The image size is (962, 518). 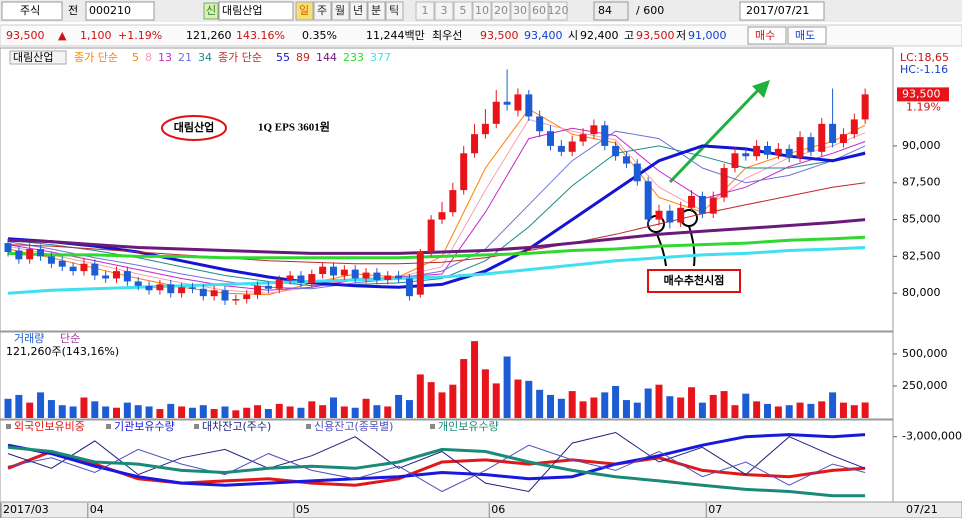 I want to click on minute: 60, so click(x=539, y=10).